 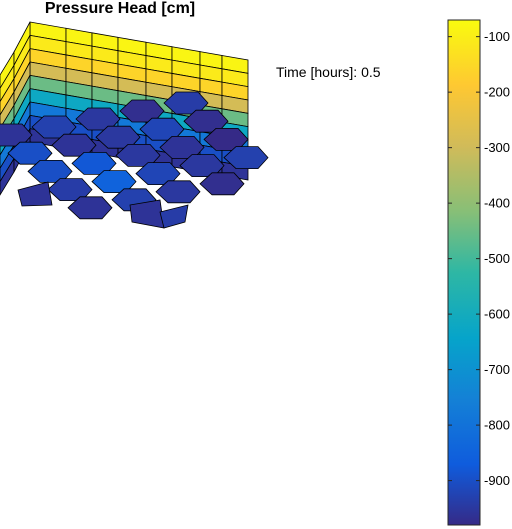 I want to click on colorbar-ticks: -100 -200 -300 -400 -500 -600 -700 -800 -900, so click(x=479, y=258).